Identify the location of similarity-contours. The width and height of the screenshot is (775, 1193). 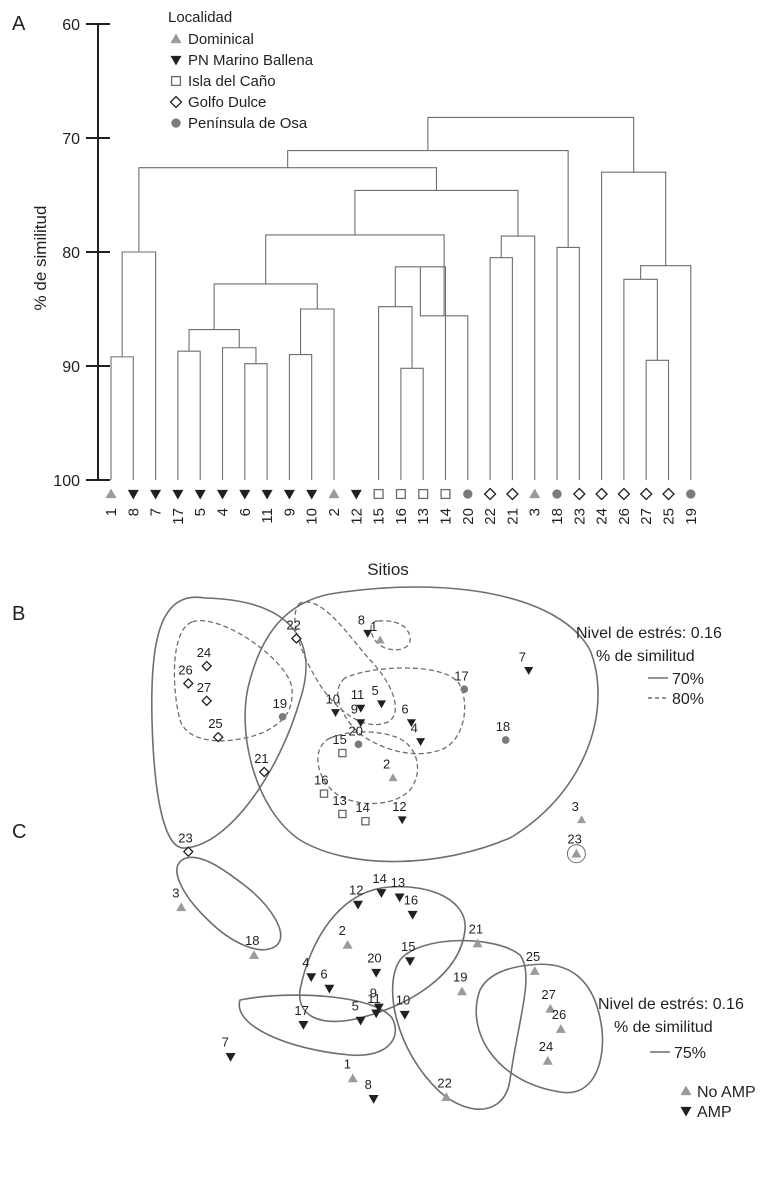
(374, 724).